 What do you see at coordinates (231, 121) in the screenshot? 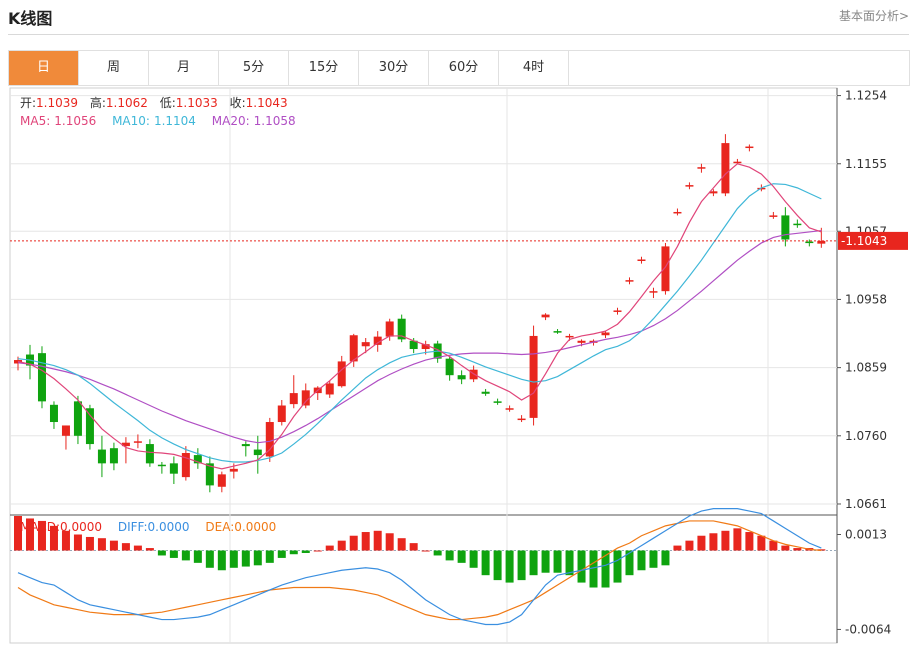
I see `ma20-label: MA20:` at bounding box center [231, 121].